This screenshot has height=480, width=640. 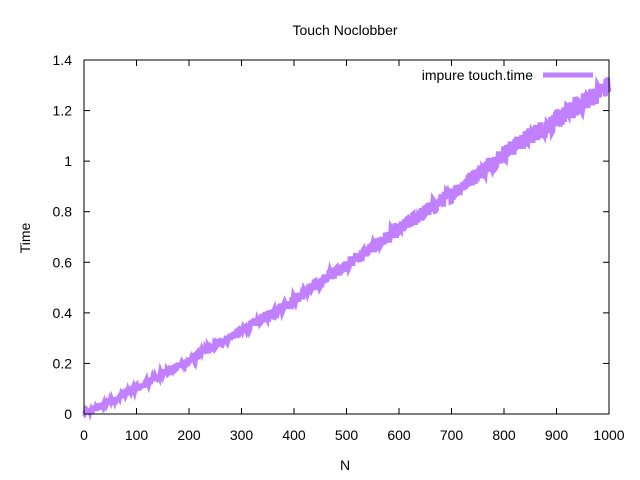 What do you see at coordinates (63, 262) in the screenshot?
I see `y-tick-label: 0.6` at bounding box center [63, 262].